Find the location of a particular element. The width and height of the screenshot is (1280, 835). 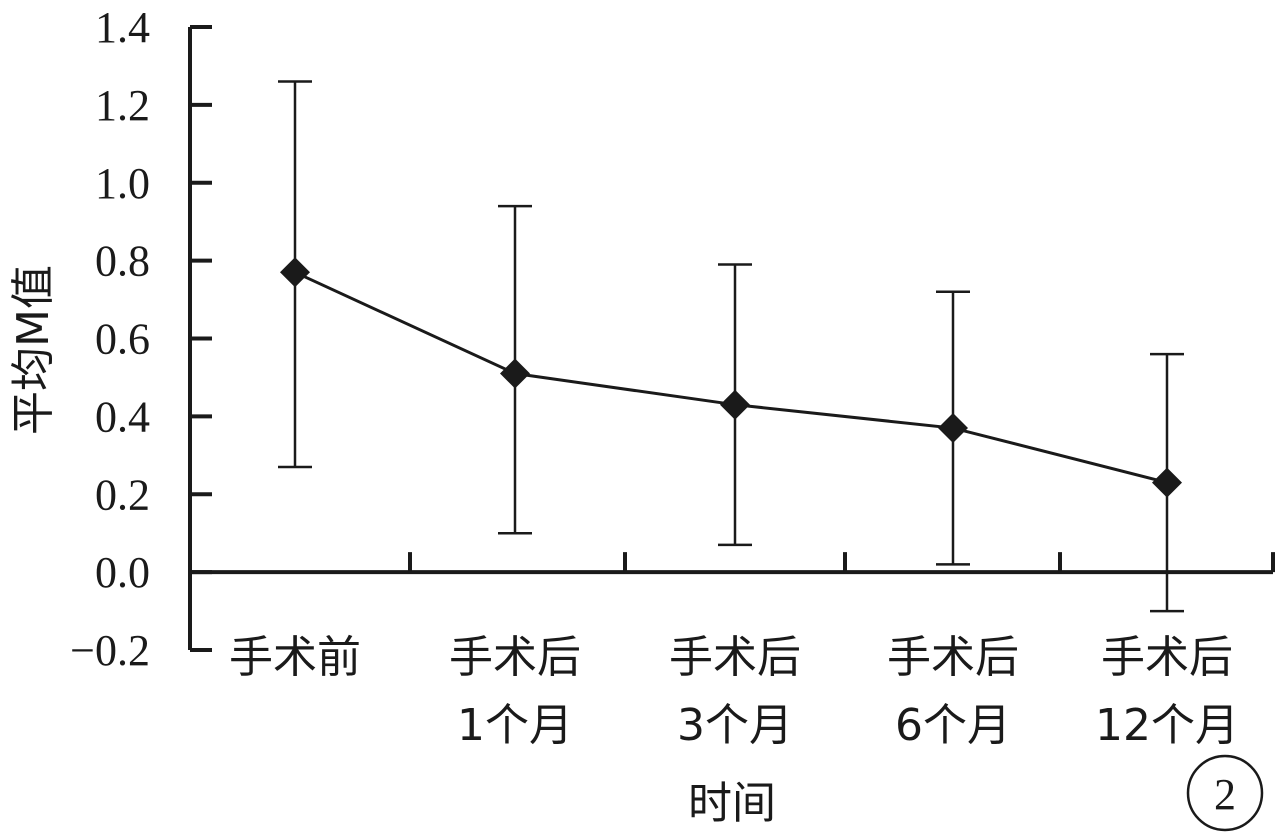

panel-label: 2 is located at coordinates (1225, 794).